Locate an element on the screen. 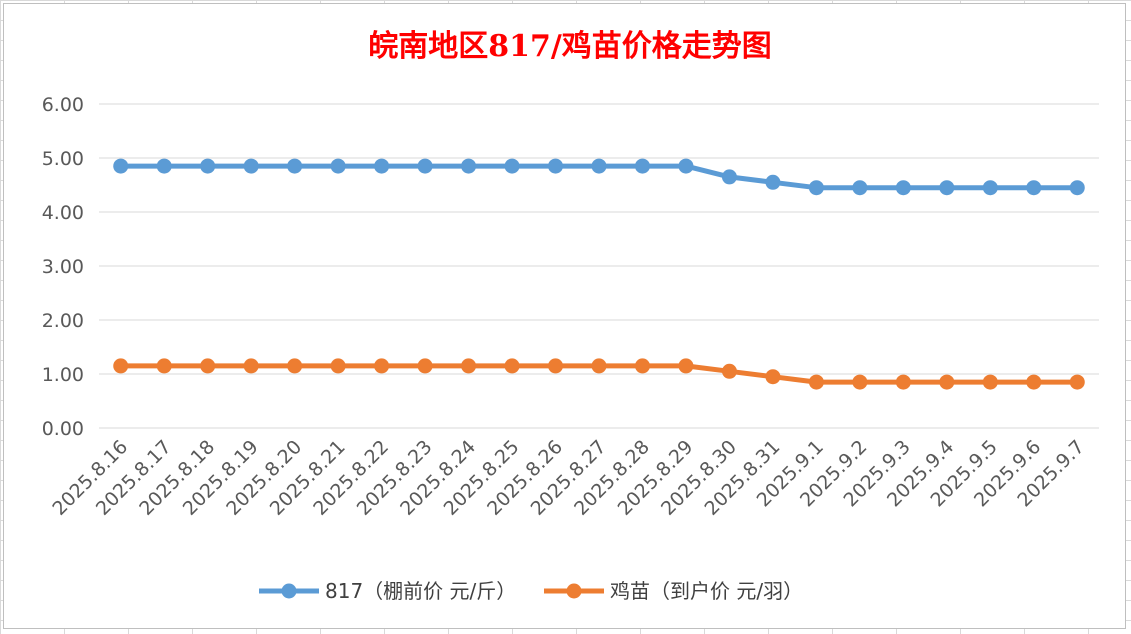  legend-item: 鸡苗（到户价 元/羽） is located at coordinates (673, 591).